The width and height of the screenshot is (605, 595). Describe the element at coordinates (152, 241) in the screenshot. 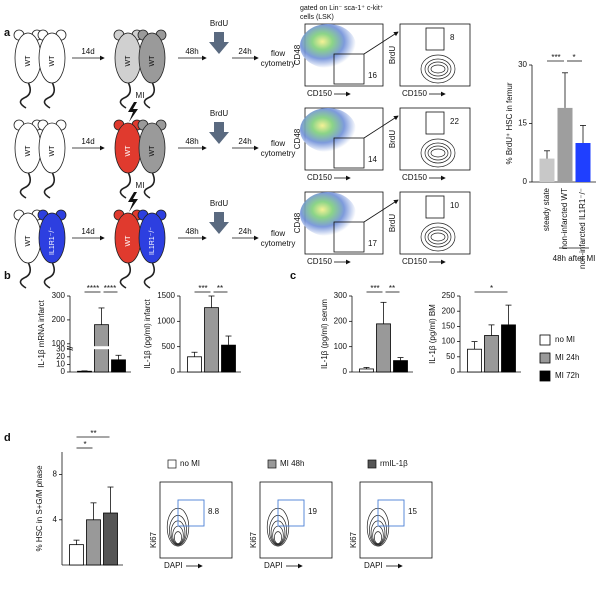

I see `mouse-label: IL1R1⁻/⁻` at that location.